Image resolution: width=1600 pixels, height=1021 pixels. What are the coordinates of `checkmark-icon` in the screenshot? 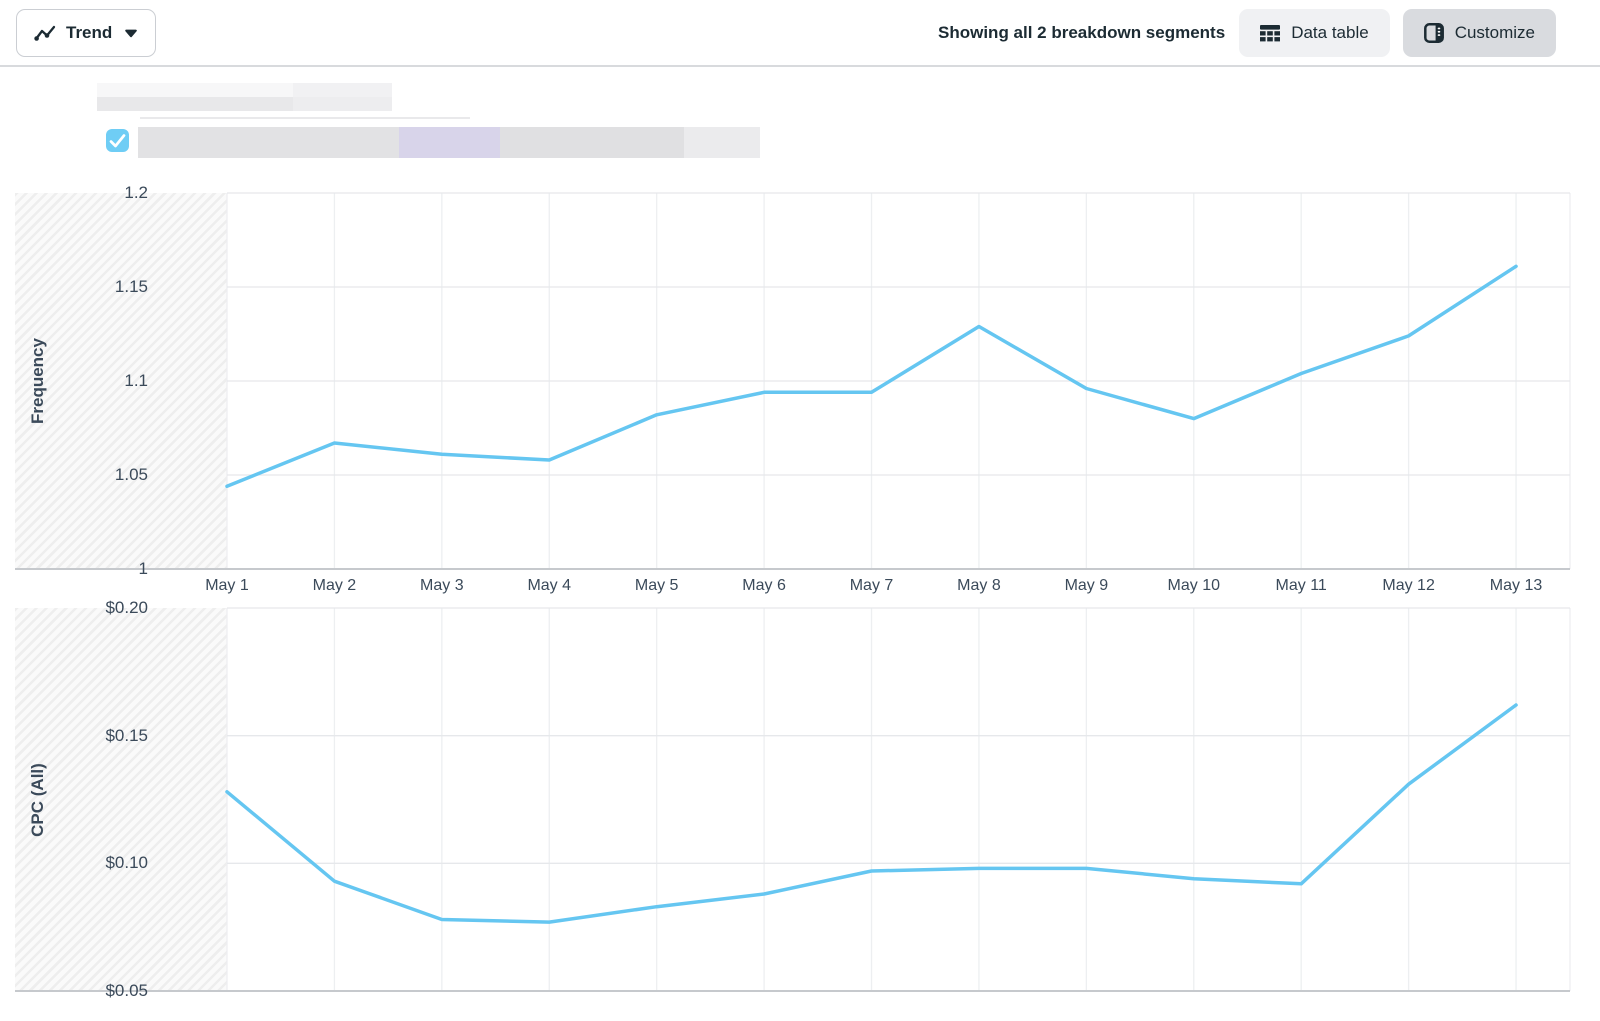 It's located at (117, 140).